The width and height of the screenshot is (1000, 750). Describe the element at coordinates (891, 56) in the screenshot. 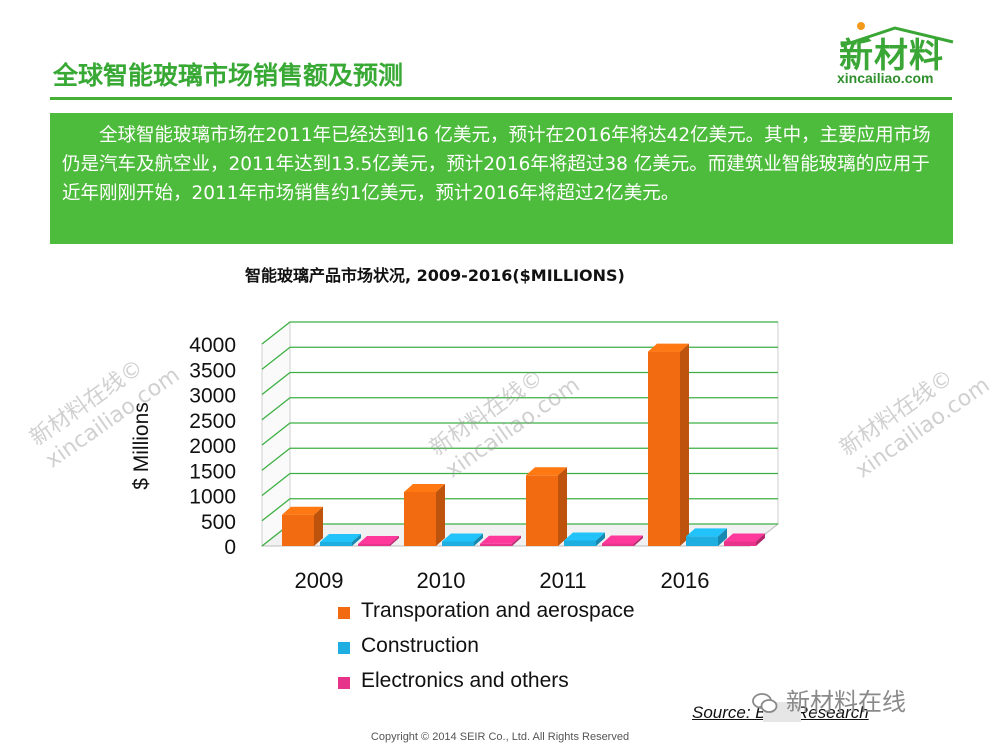

I see `logo-wordmark: 新材料` at that location.